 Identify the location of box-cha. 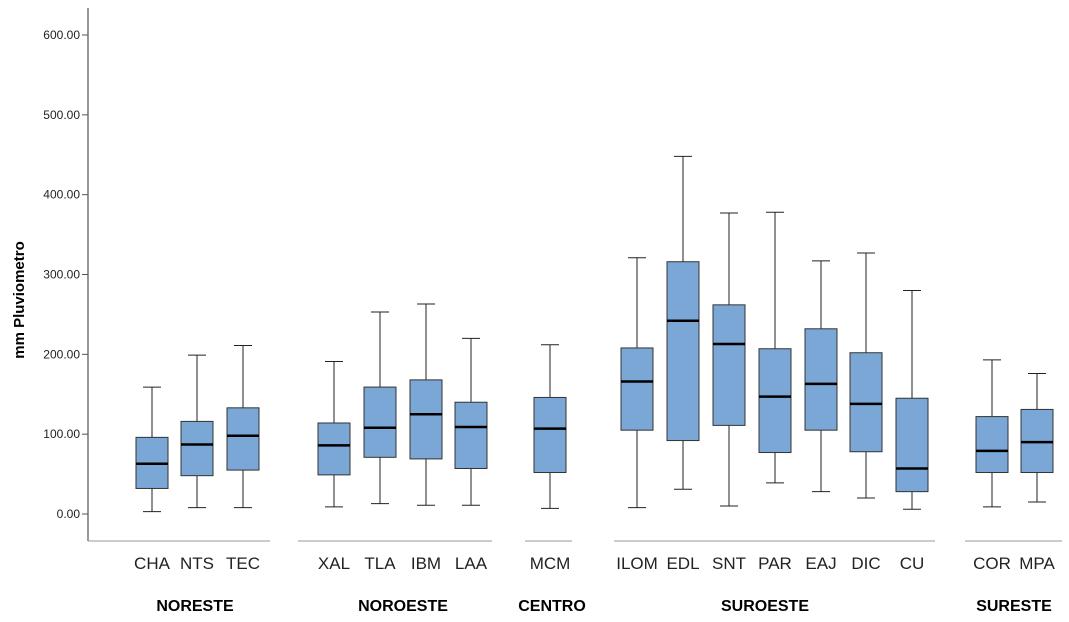
(152, 449).